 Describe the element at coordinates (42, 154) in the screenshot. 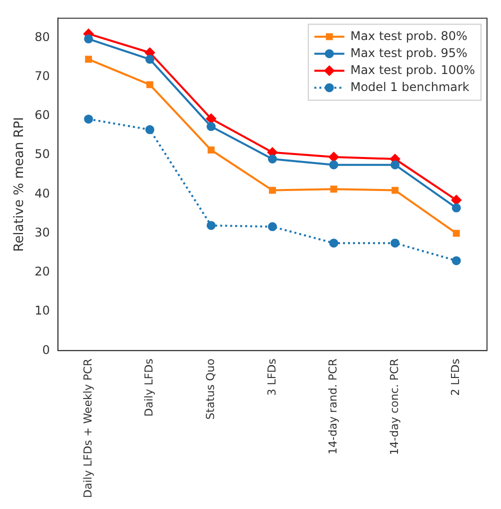

I see `y-tick-label: 50` at that location.